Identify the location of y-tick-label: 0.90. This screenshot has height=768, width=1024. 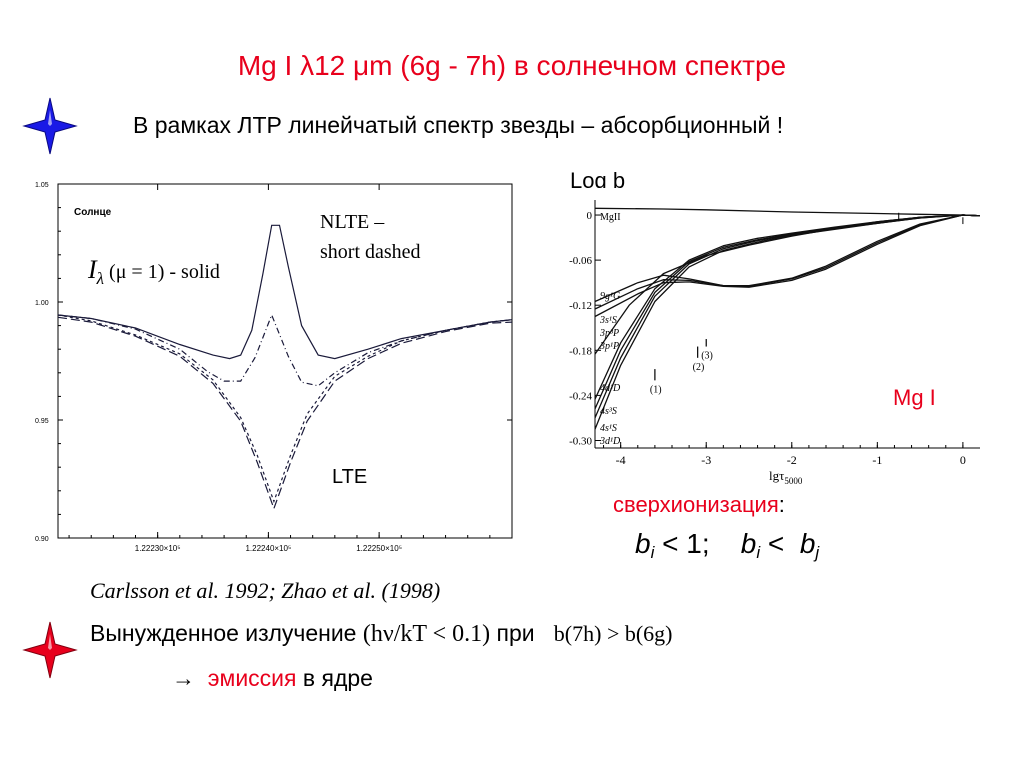
(42, 539).